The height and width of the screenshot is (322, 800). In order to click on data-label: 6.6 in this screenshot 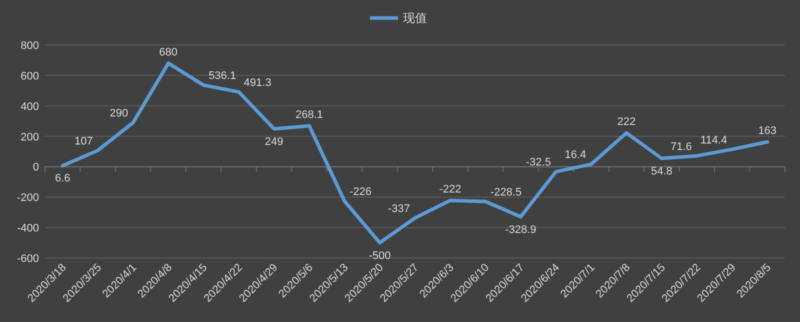, I will do `click(62, 178)`.